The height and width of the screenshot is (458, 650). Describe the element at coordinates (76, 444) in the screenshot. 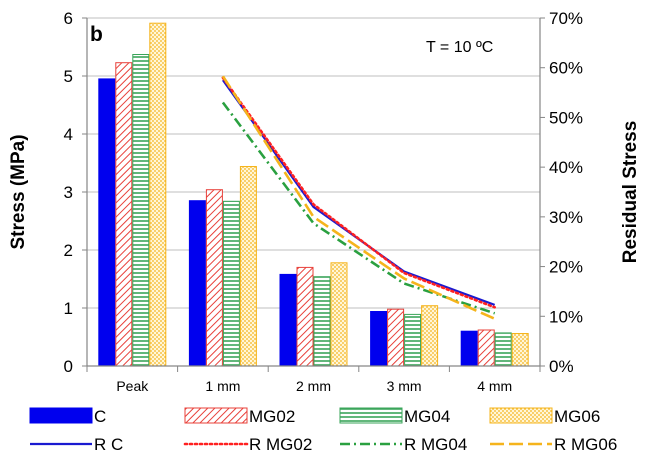

I see `legend-item-r-c: R C` at that location.